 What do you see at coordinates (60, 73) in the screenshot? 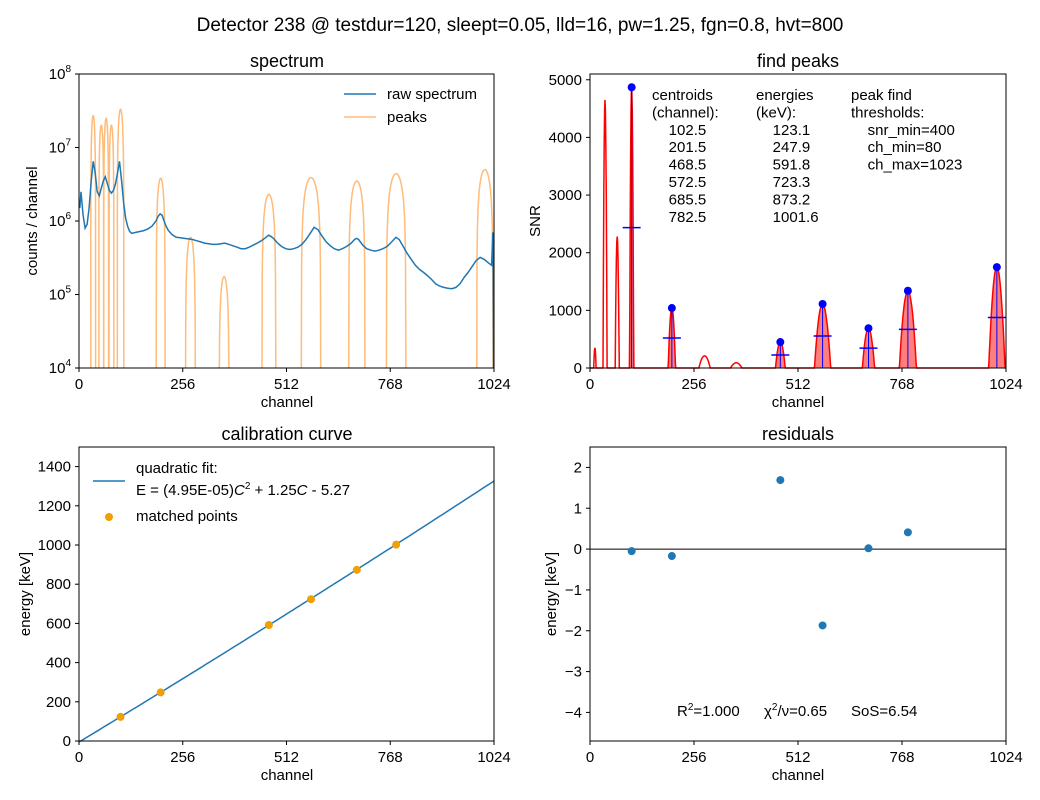
I see `y-tick-label: 10⁸` at bounding box center [60, 73].